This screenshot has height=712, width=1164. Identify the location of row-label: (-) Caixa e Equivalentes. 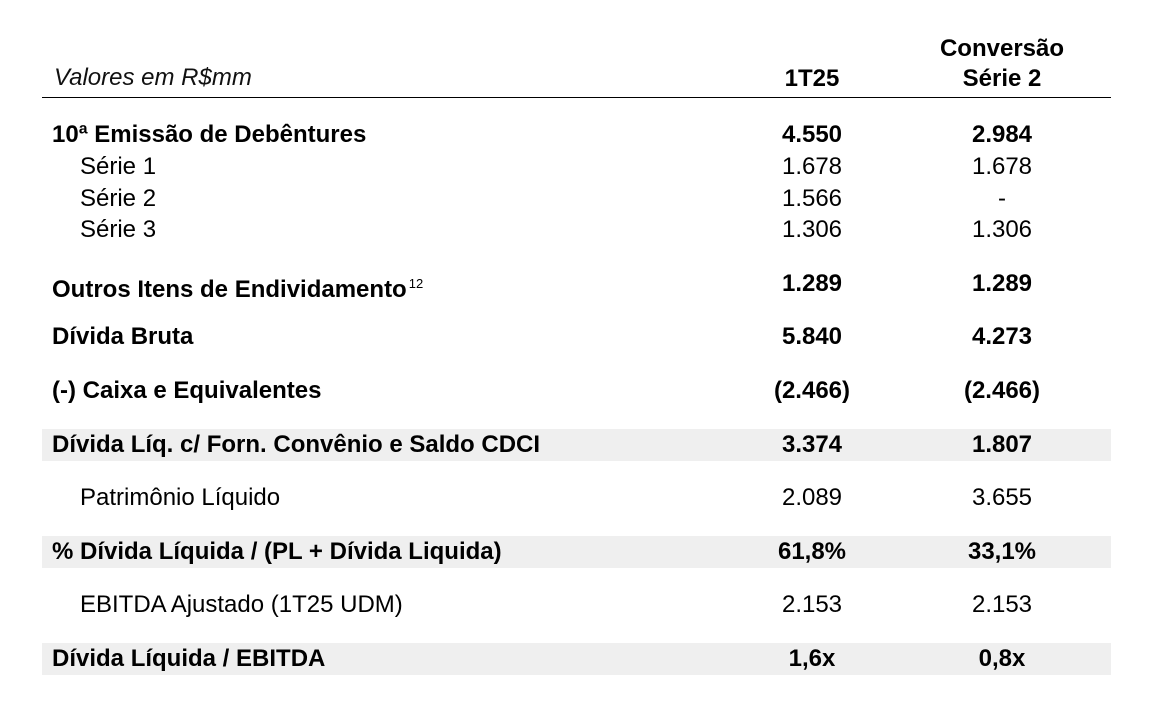
(187, 390).